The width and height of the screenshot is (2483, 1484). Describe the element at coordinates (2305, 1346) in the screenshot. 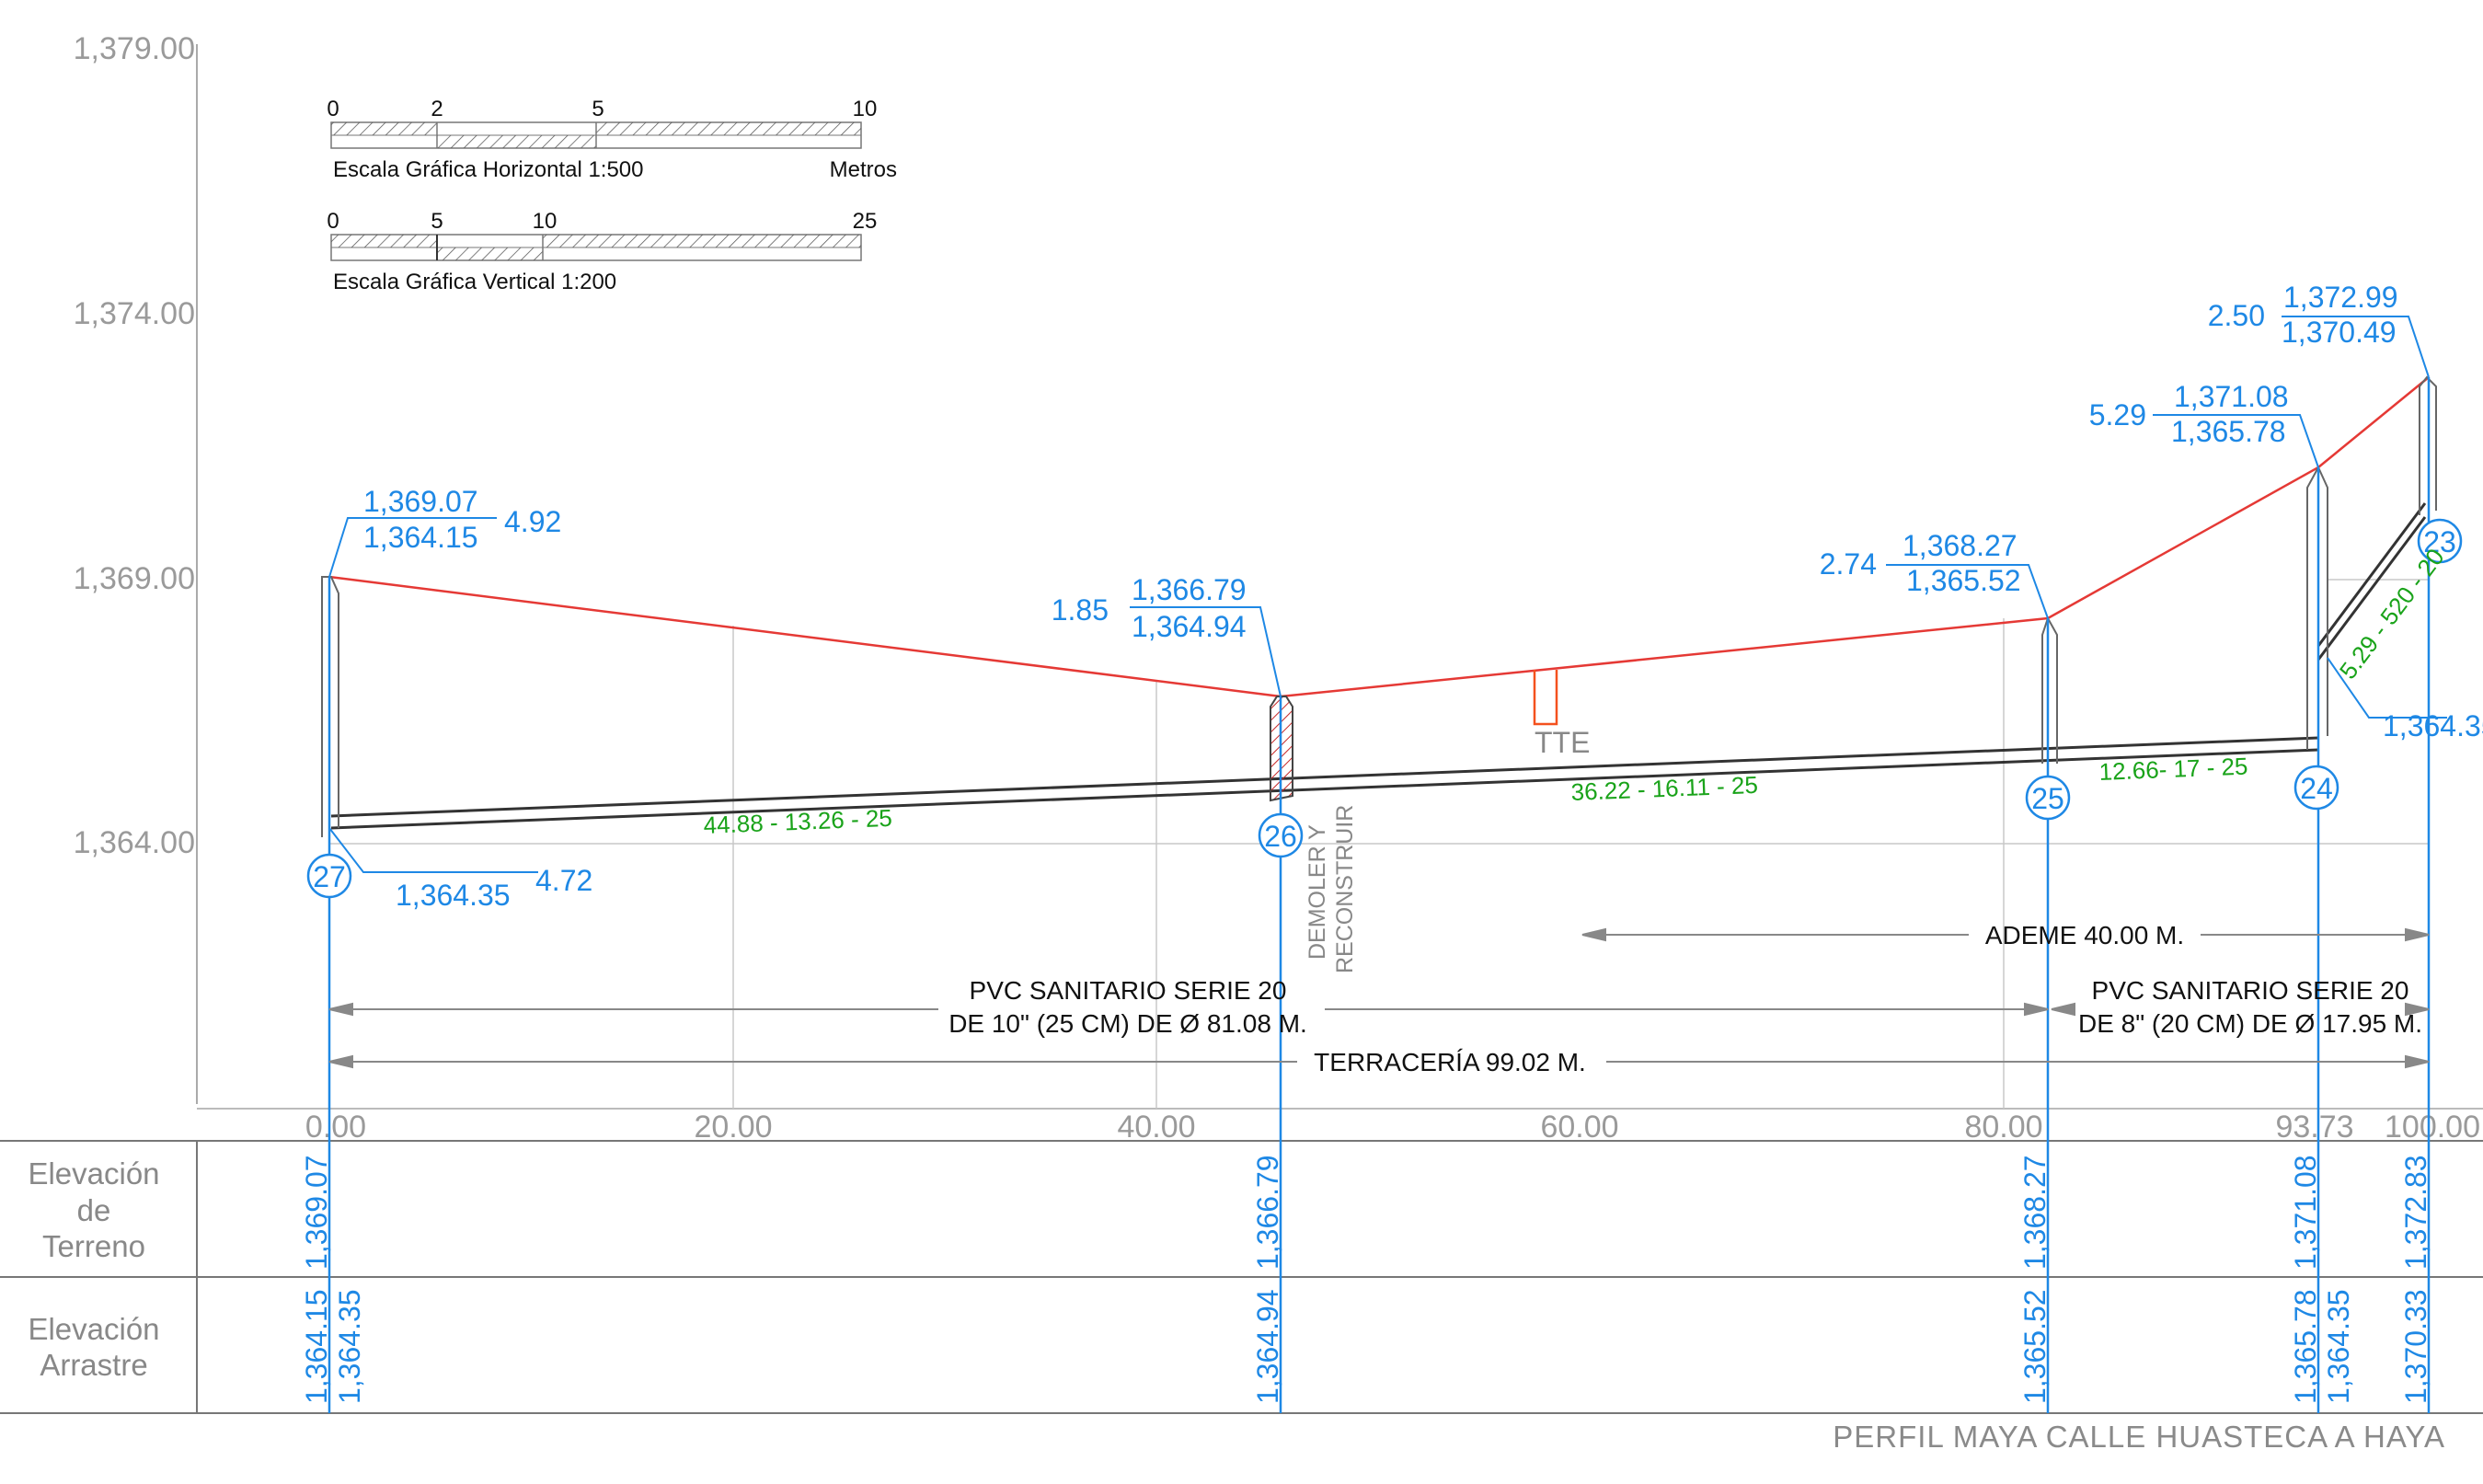

I see `arrastre-value: 1,365.78` at that location.